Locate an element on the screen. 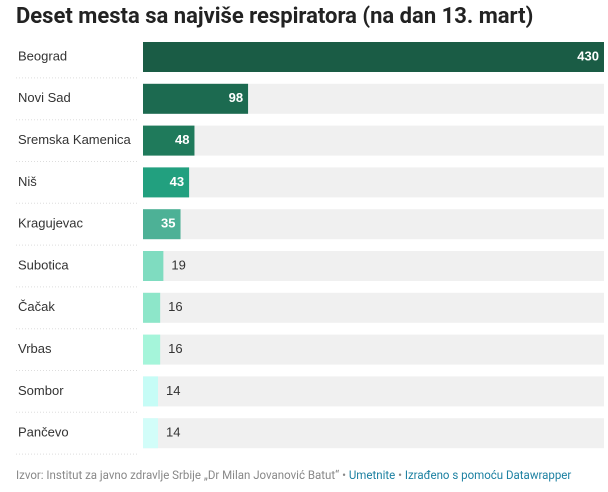 The image size is (608, 492). category-label: Novi Sad is located at coordinates (44, 97).